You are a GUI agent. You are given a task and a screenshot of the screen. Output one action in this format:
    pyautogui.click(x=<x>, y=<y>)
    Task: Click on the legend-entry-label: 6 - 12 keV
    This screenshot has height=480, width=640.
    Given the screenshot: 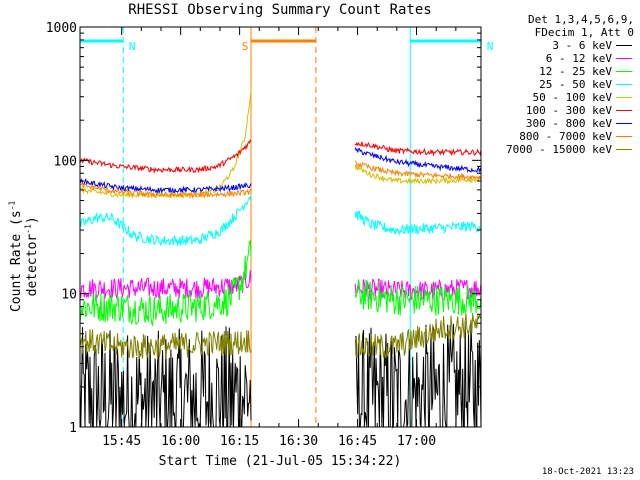 What is the action you would take?
    pyautogui.click(x=578, y=58)
    